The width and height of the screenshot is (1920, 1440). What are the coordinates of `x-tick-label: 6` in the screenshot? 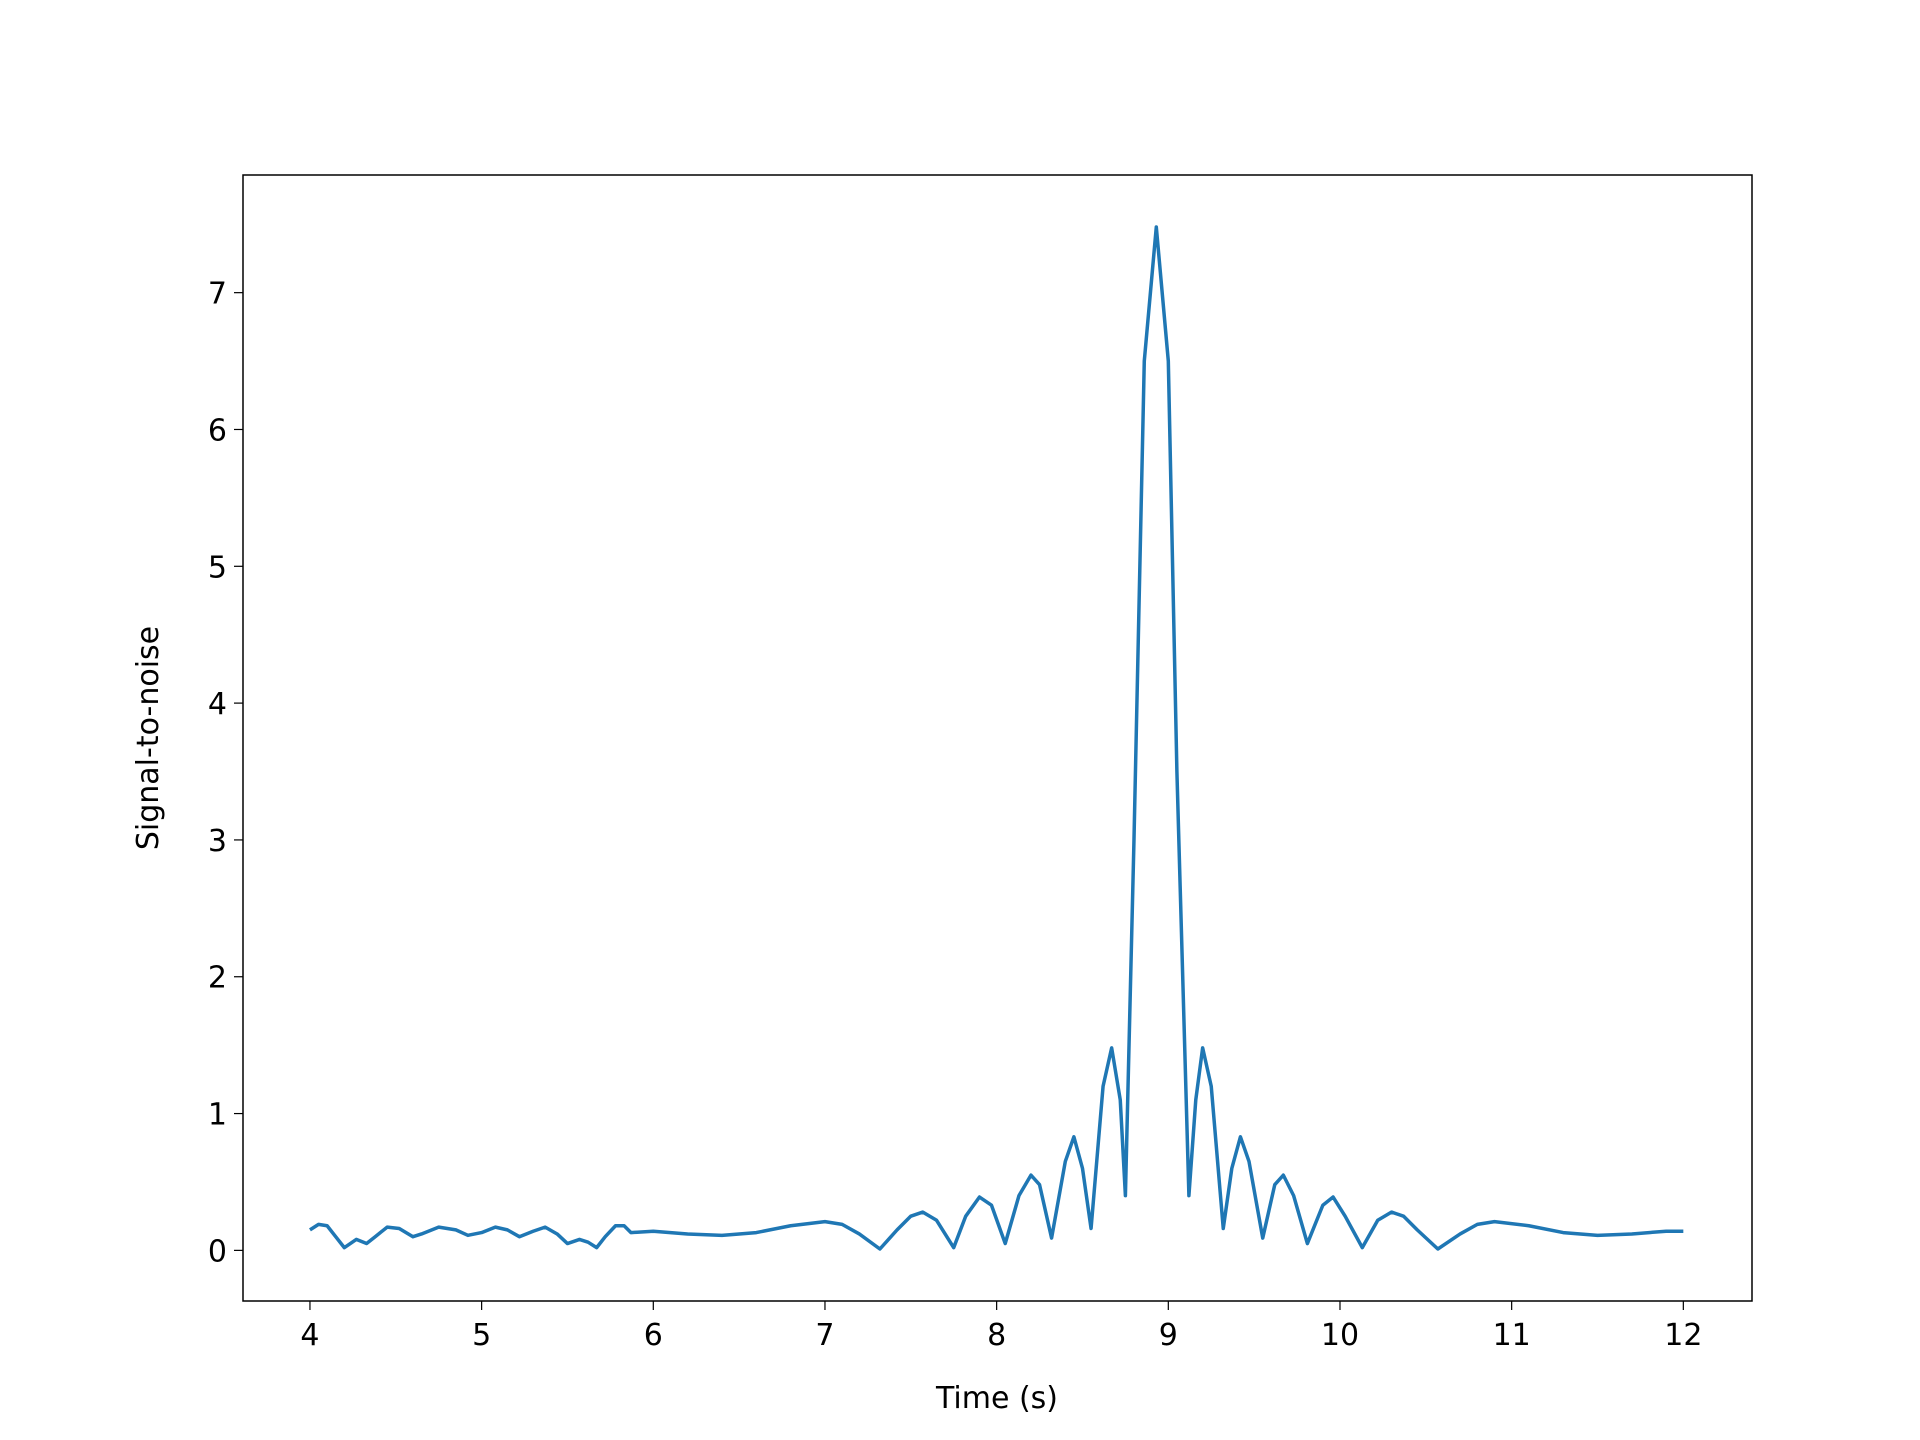 It's located at (653, 1335).